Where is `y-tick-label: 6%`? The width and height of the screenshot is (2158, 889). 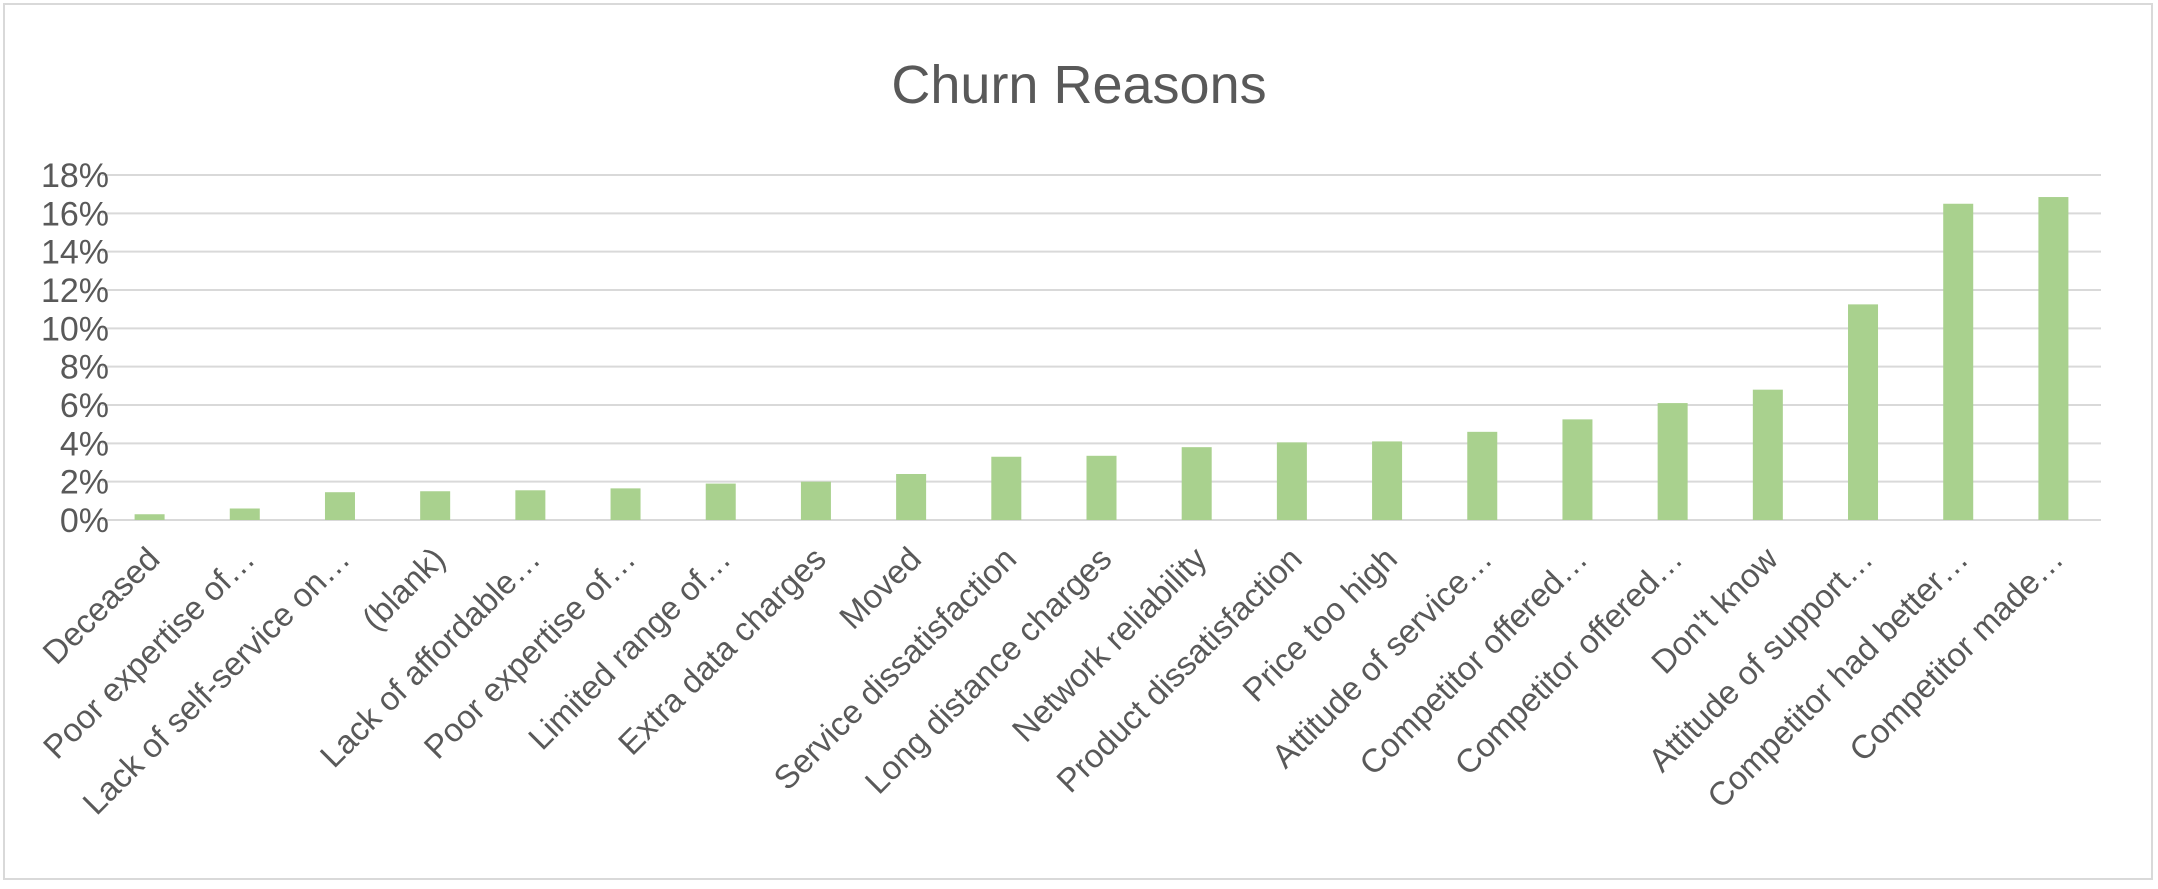
y-tick-label: 6% is located at coordinates (84, 406).